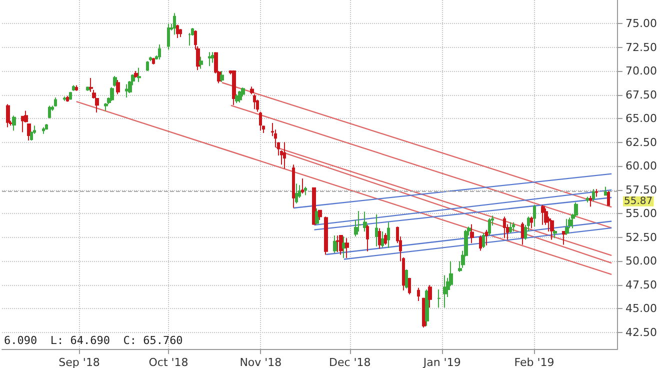 The height and width of the screenshot is (368, 660). Describe the element at coordinates (534, 362) in the screenshot. I see `x-tick-label: Feb '19` at that location.